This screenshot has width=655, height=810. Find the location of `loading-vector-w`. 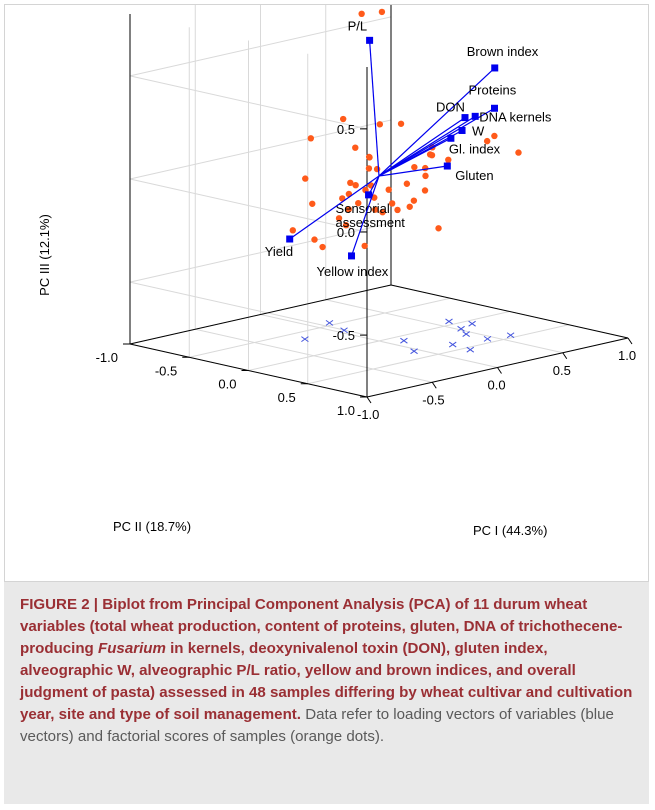

loading-vector-w is located at coordinates (420, 153).